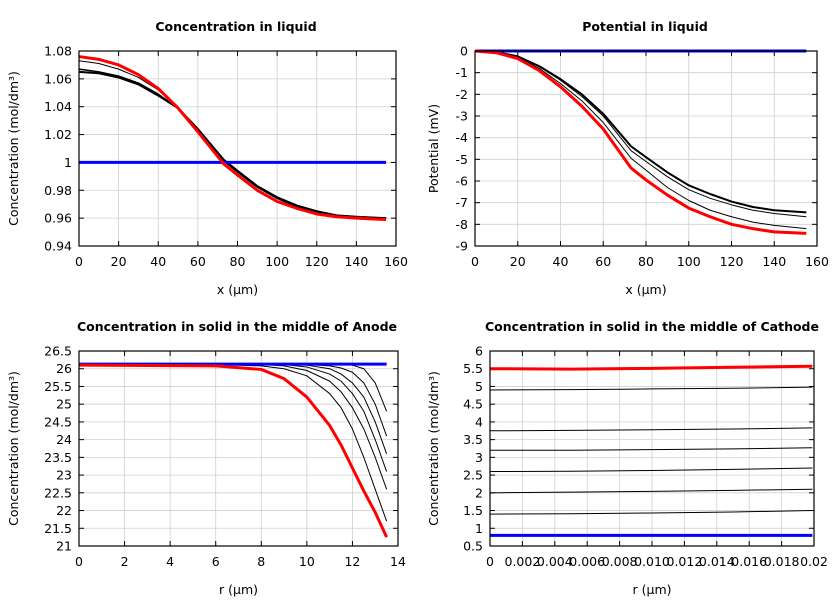  What do you see at coordinates (645, 26) in the screenshot?
I see `chart-title: Potential in liquid` at bounding box center [645, 26].